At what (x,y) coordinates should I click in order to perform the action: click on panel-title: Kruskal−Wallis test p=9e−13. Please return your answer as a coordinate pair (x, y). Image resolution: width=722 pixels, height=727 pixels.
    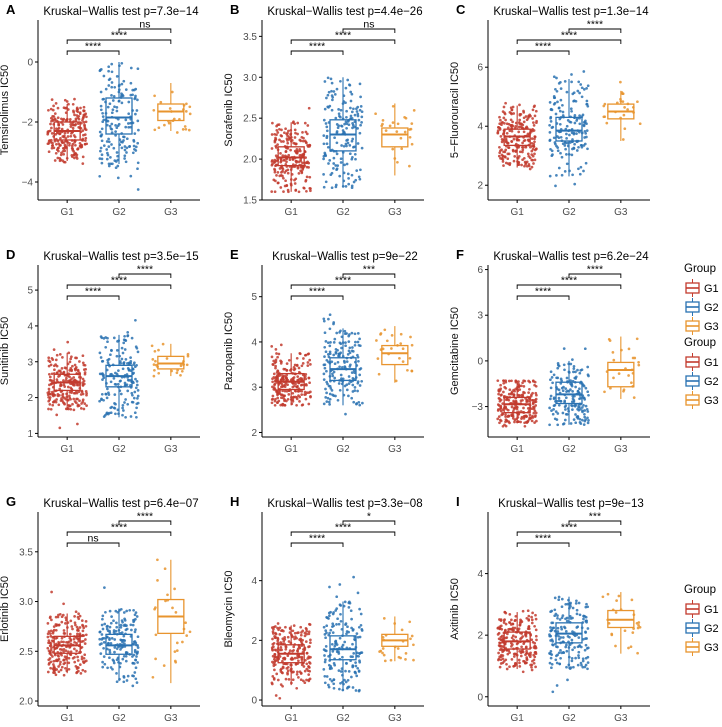
    Looking at the image, I should click on (571, 504).